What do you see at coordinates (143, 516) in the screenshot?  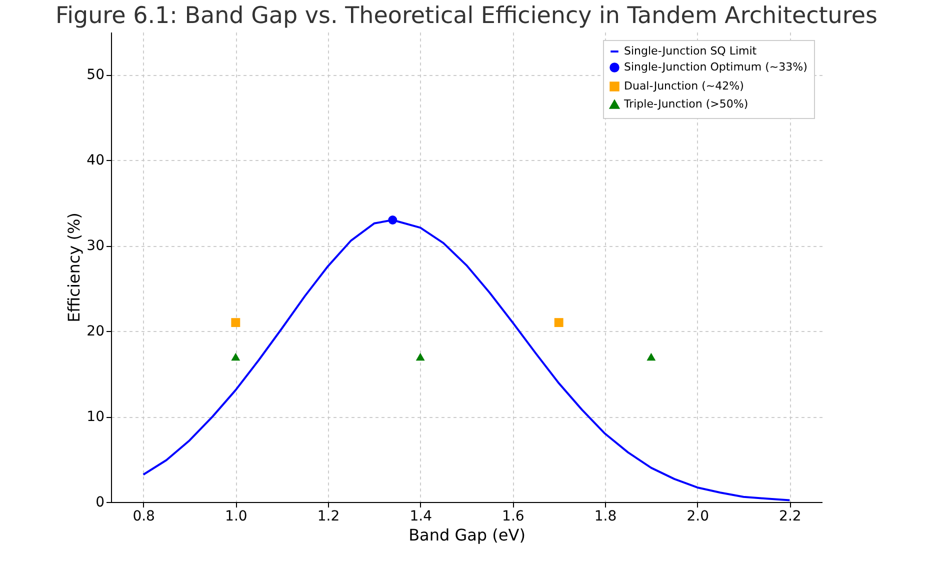 I see `x-tick-label: 0.8` at bounding box center [143, 516].